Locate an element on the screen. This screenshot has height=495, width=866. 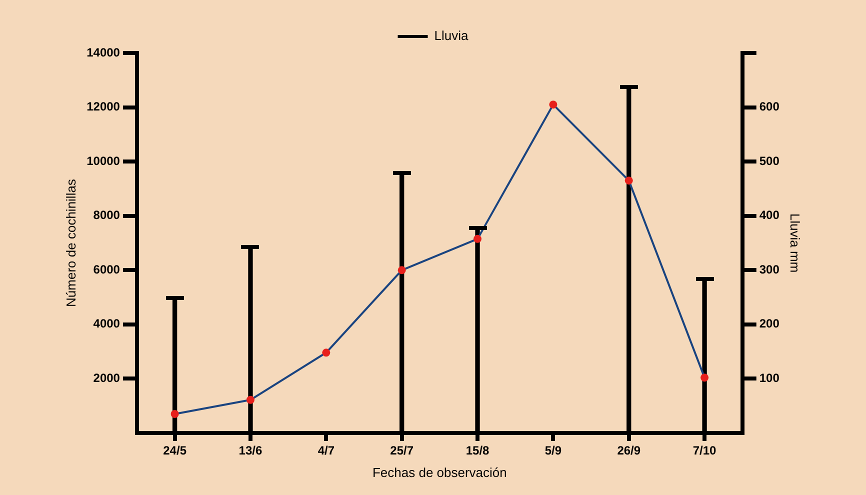
y2-tick-label: 400 is located at coordinates (769, 215).